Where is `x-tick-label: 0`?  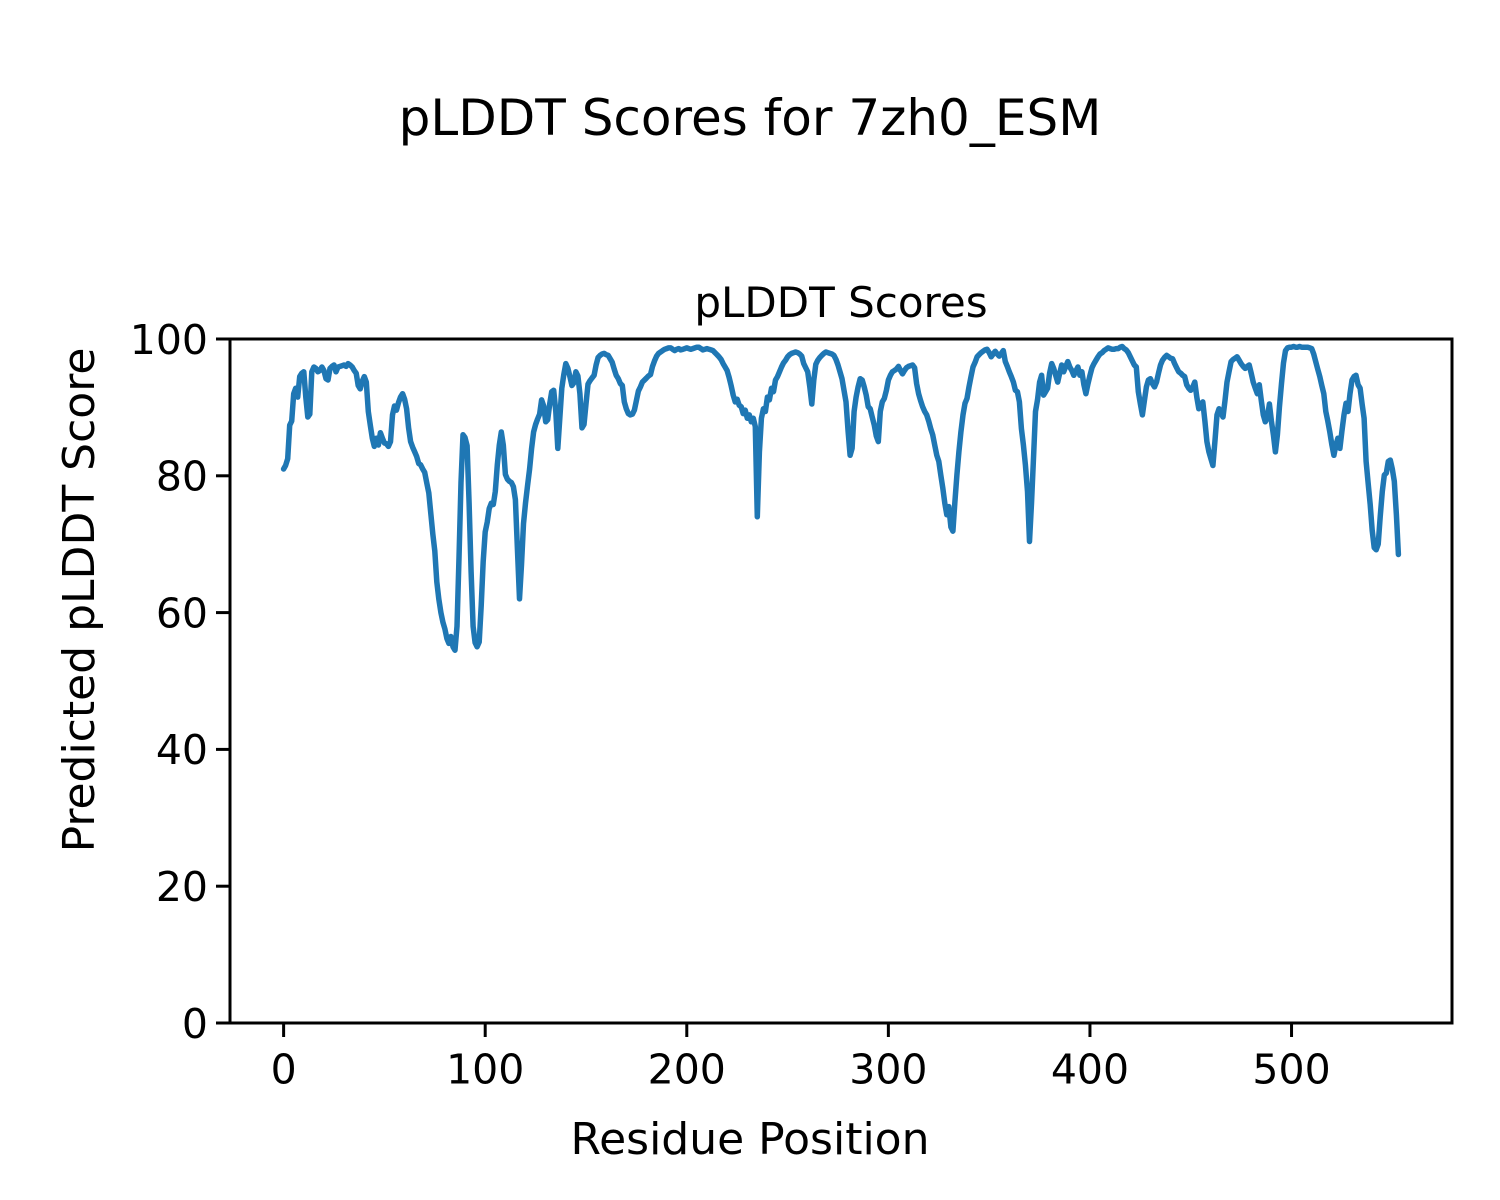 x-tick-label: 0 is located at coordinates (284, 1069).